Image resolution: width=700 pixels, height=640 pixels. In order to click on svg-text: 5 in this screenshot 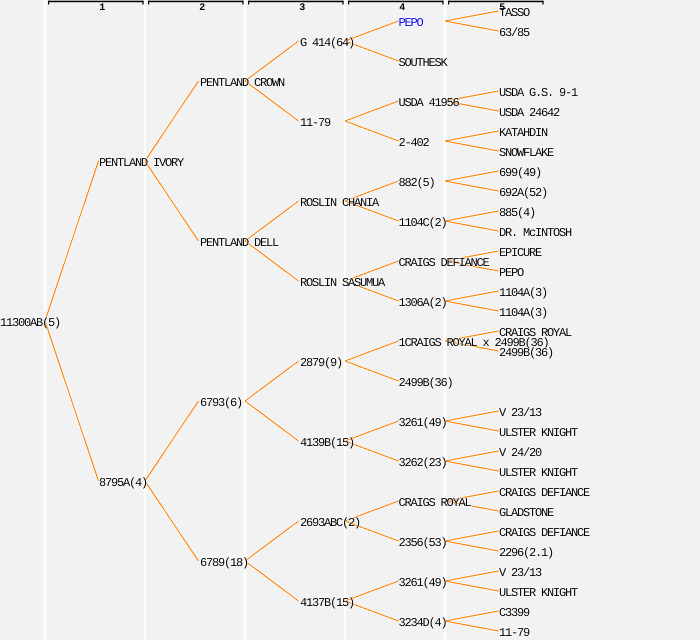, I will do `click(502, 8)`.